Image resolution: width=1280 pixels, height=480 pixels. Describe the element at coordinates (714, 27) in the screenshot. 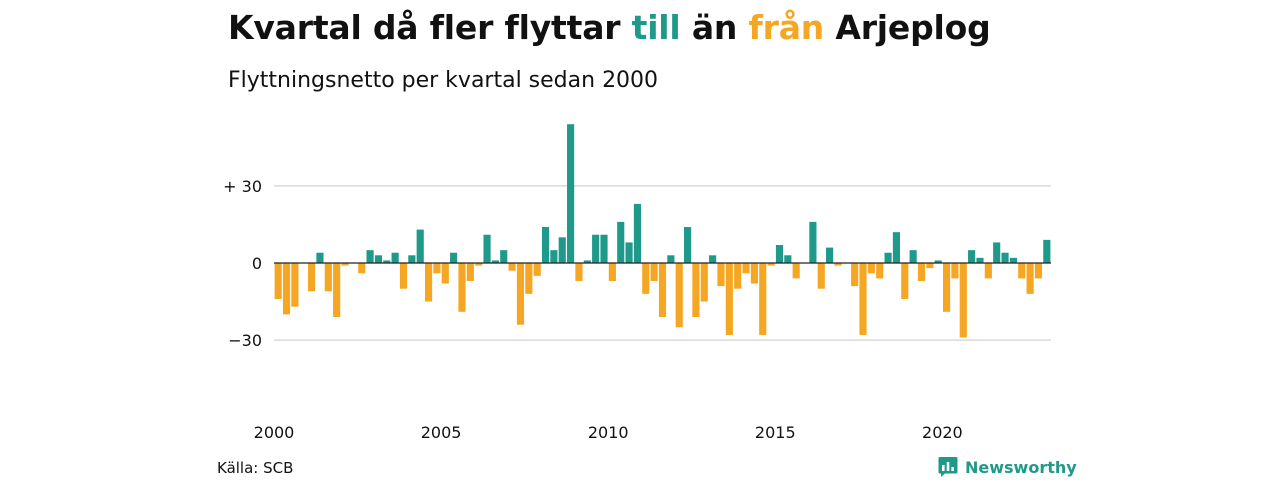

I see `title-part-2: än` at that location.